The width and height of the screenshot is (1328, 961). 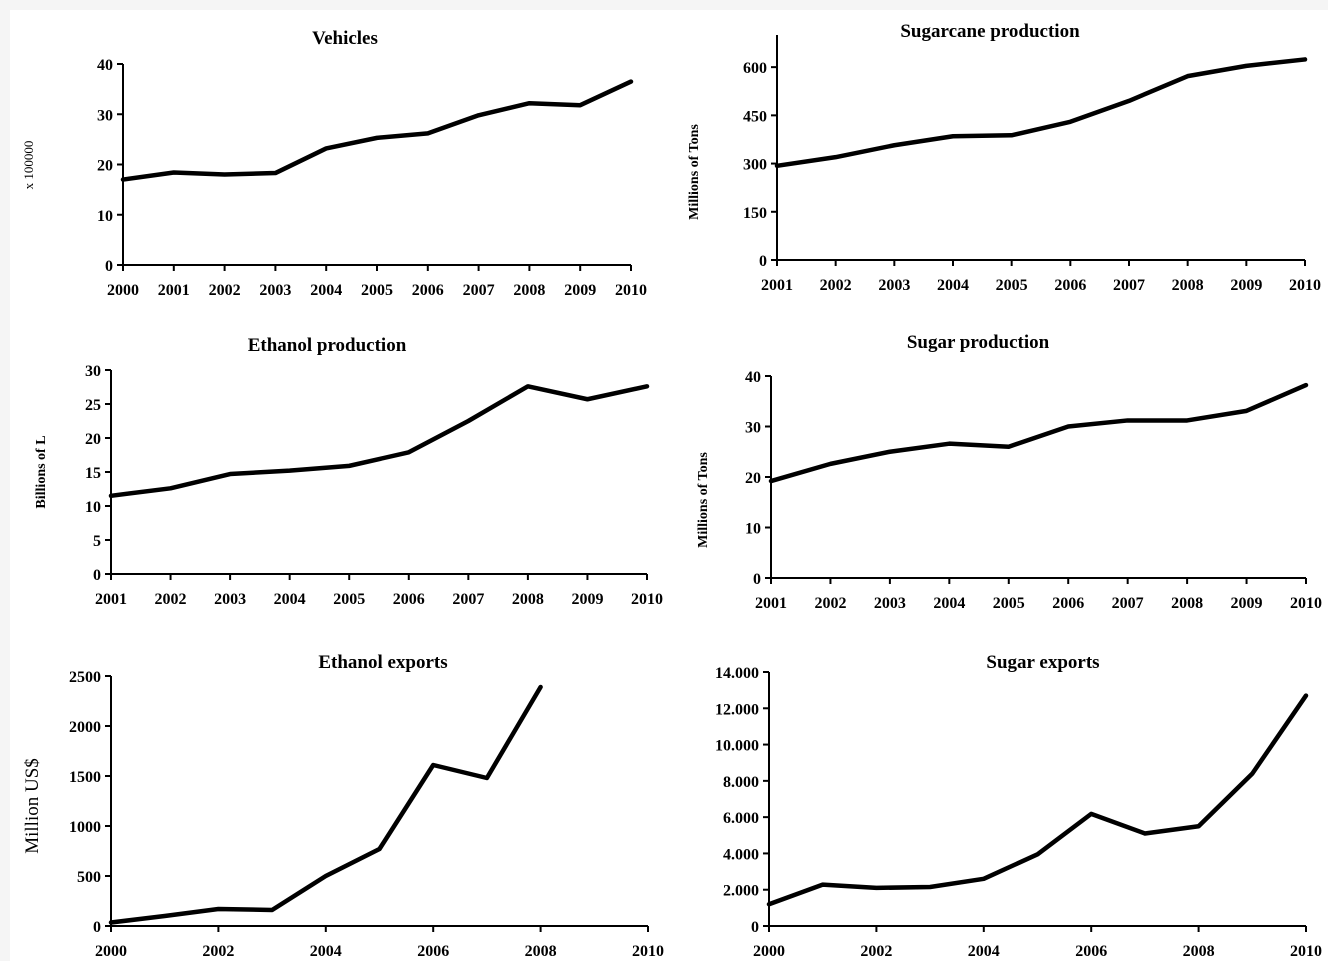 I want to click on chart5-title: Ethanol exports, so click(x=382, y=662).